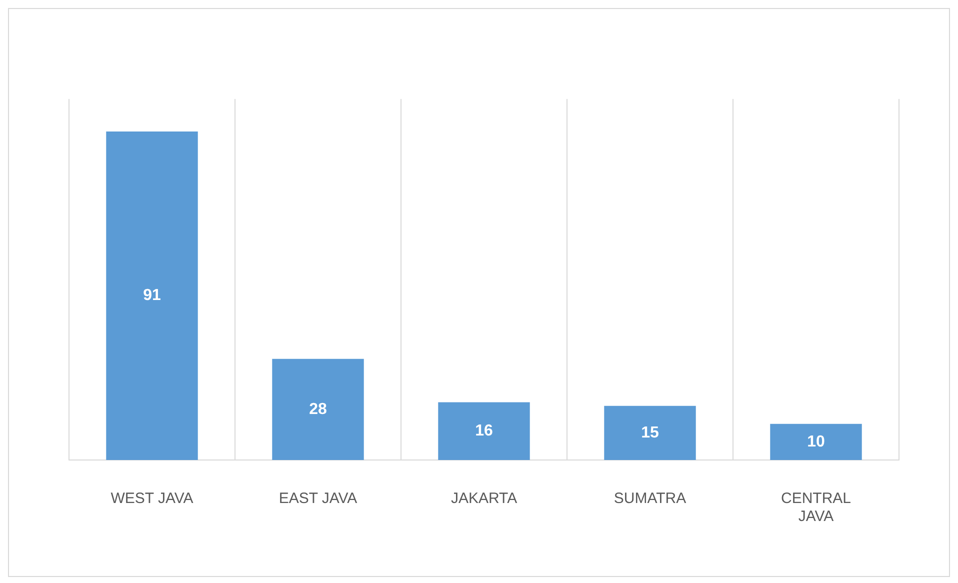 This screenshot has width=958, height=583. Describe the element at coordinates (152, 499) in the screenshot. I see `x-tick-label: WEST JAVA` at that location.